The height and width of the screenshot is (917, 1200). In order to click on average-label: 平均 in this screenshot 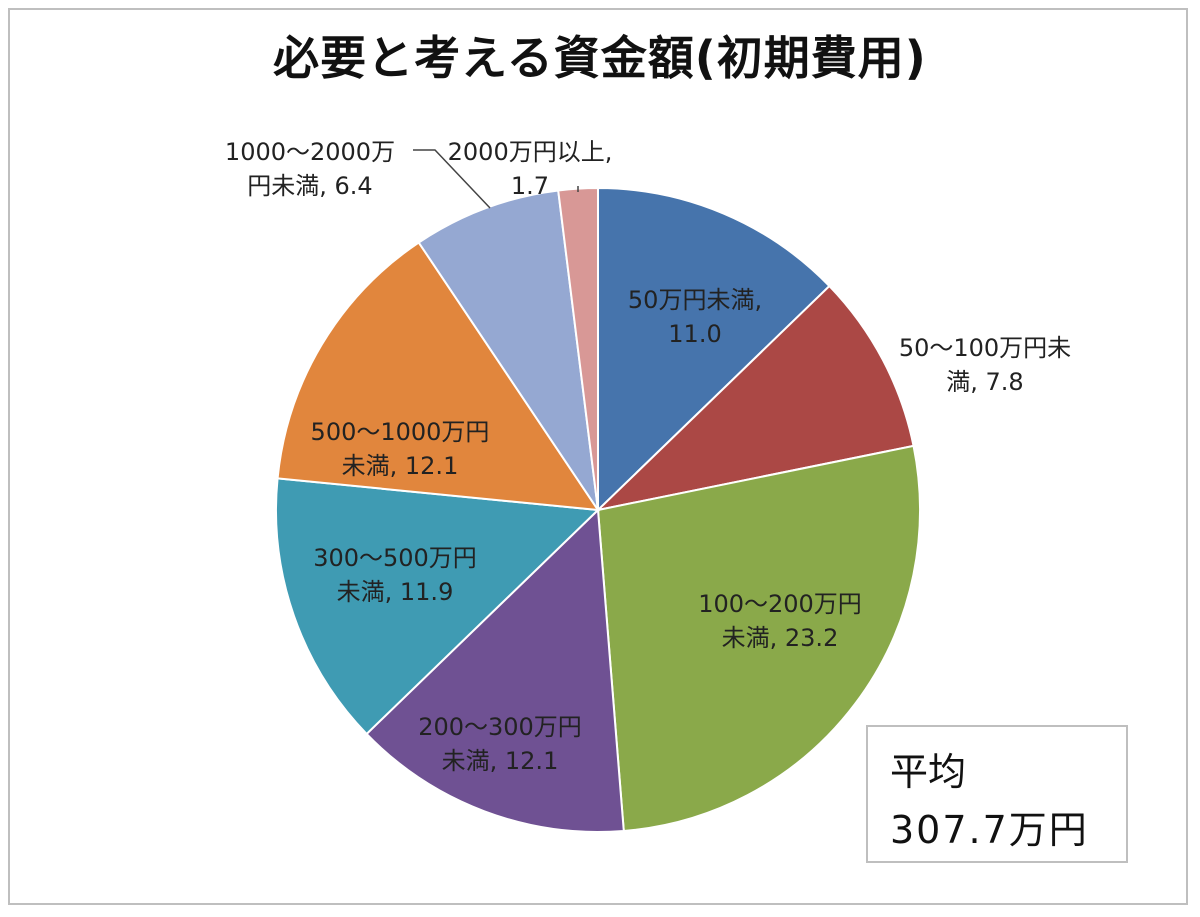, I will do `click(928, 772)`.